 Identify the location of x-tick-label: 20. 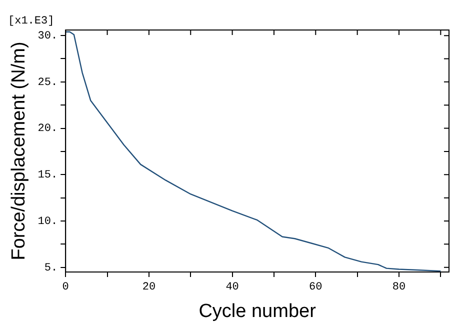
(149, 288).